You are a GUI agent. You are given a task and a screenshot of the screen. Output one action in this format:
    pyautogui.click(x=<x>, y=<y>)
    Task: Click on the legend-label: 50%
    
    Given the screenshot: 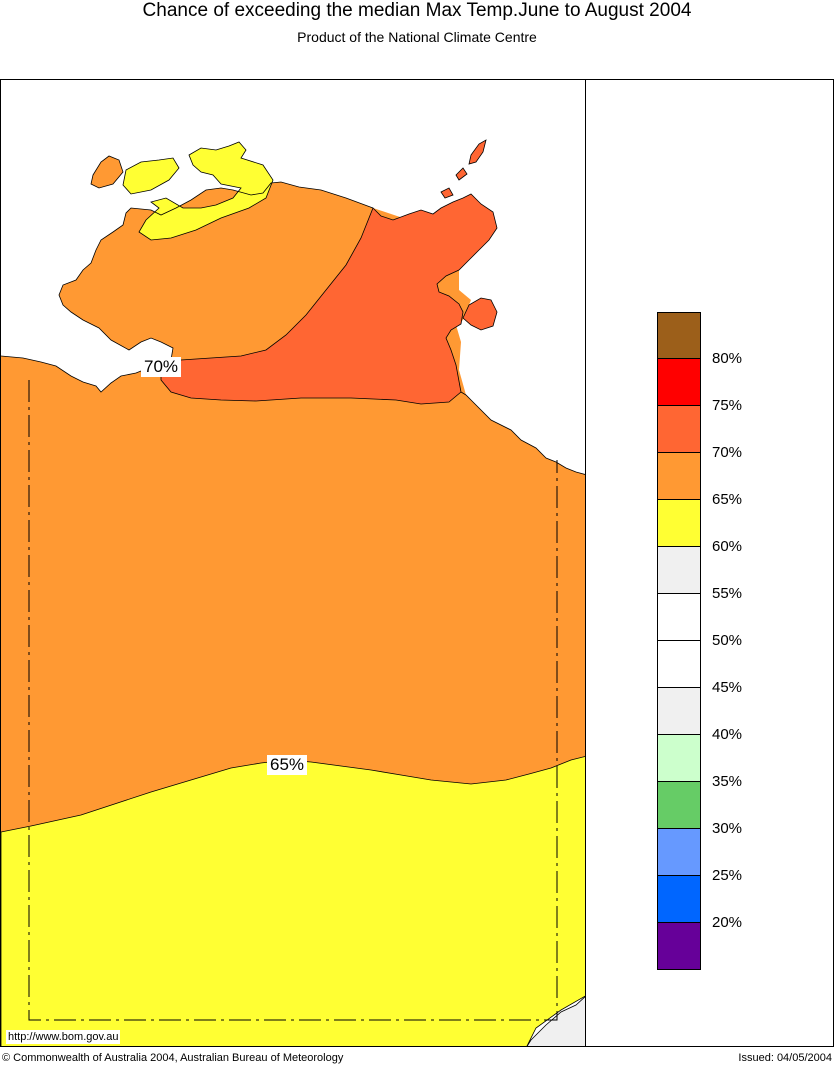 What is the action you would take?
    pyautogui.click(x=727, y=640)
    